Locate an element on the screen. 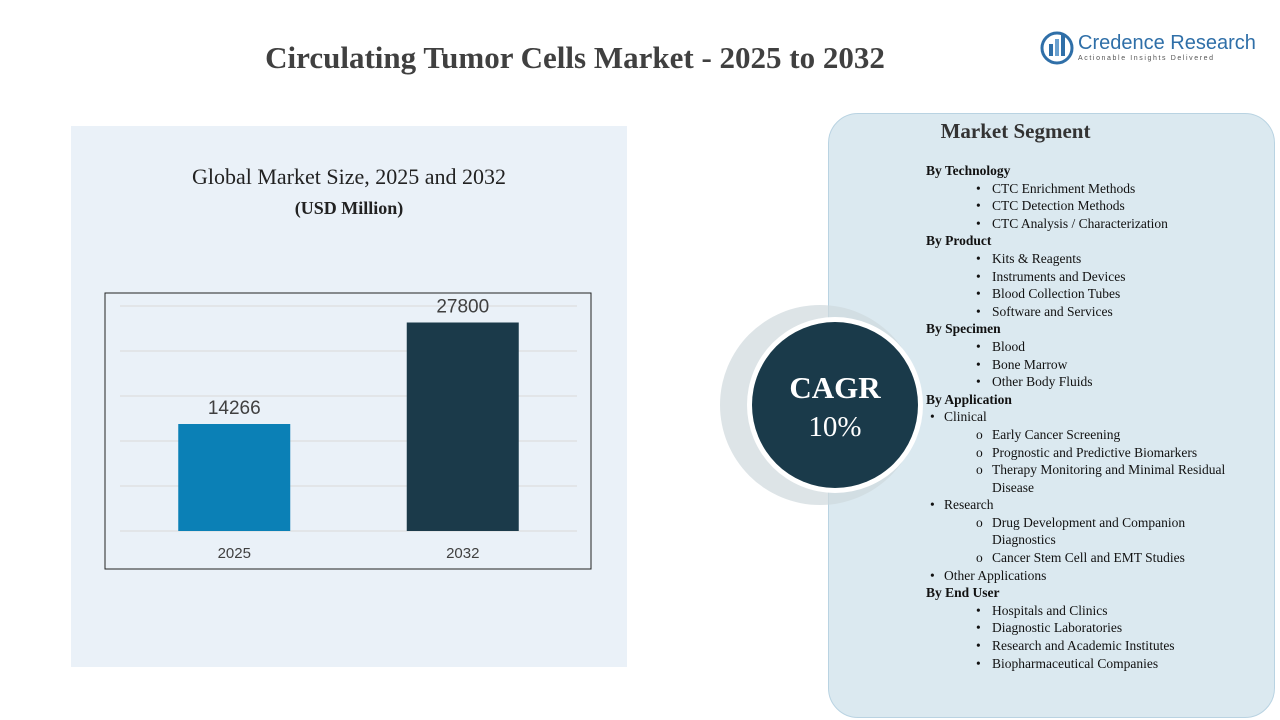 Image resolution: width=1280 pixels, height=720 pixels. segment-subitem: Prognostic and Predictive Biomarkers is located at coordinates (1095, 452).